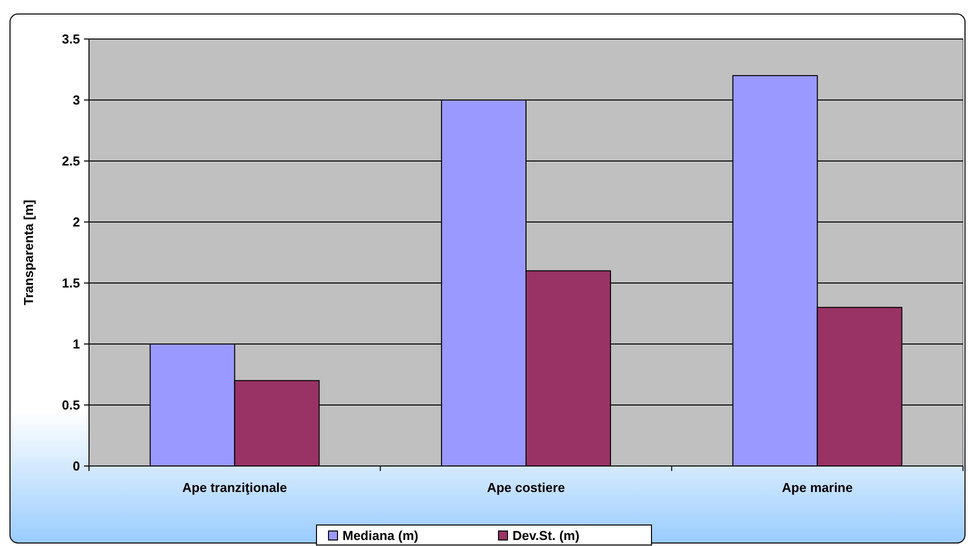 The height and width of the screenshot is (546, 968). Describe the element at coordinates (71, 39) in the screenshot. I see `y-tick-label: 3.5` at that location.